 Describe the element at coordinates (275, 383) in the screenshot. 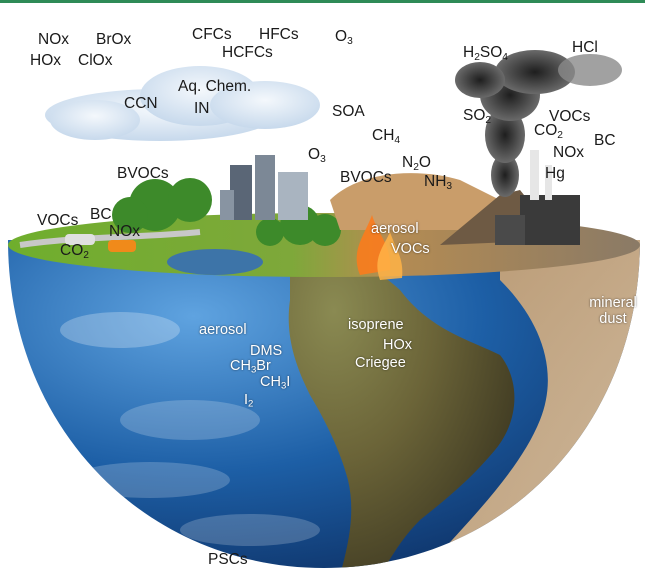

I see `label-ch3i: CH3I` at that location.